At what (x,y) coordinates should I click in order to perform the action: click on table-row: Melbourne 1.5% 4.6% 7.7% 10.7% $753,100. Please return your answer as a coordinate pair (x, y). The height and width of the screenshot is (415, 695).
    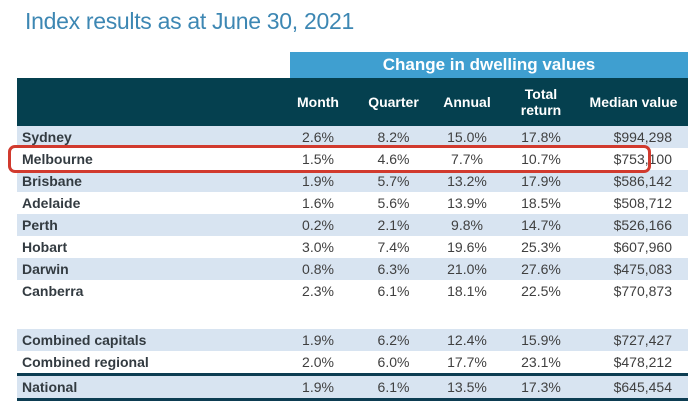
    Looking at the image, I should click on (352, 159).